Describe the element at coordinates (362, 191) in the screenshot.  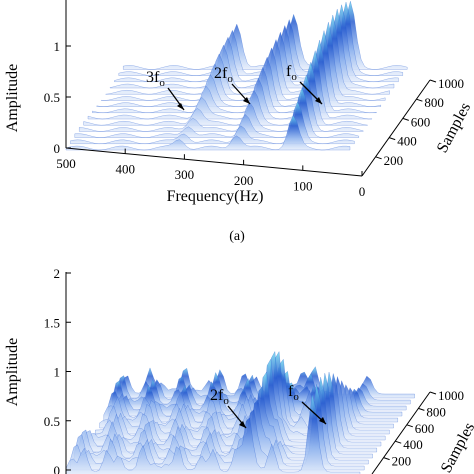
I see `frequency-tick-label: 0` at that location.